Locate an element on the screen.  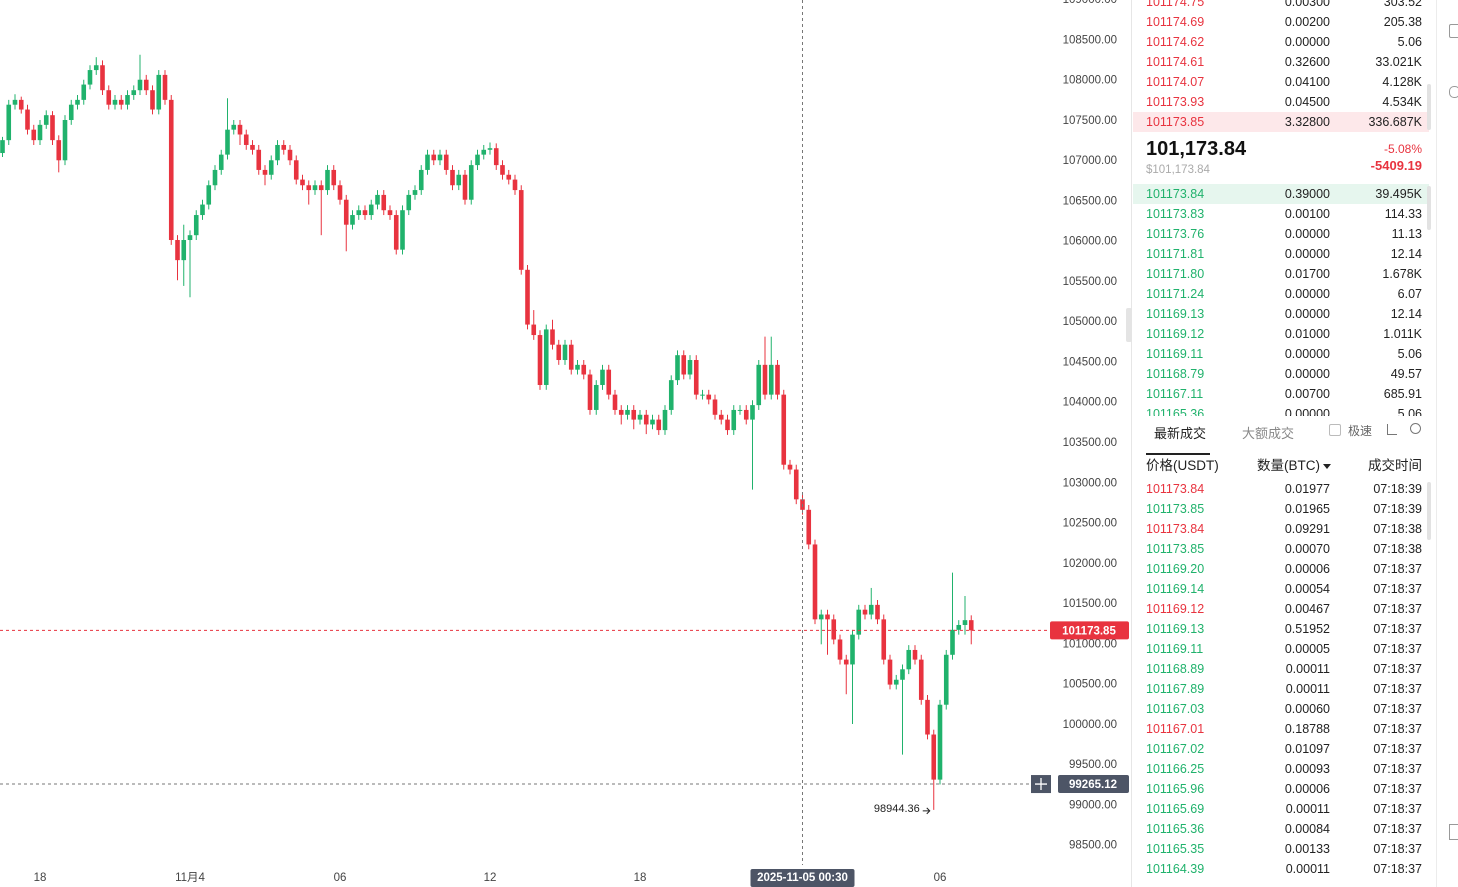
cell-qty: 0.00005 is located at coordinates (1307, 649).